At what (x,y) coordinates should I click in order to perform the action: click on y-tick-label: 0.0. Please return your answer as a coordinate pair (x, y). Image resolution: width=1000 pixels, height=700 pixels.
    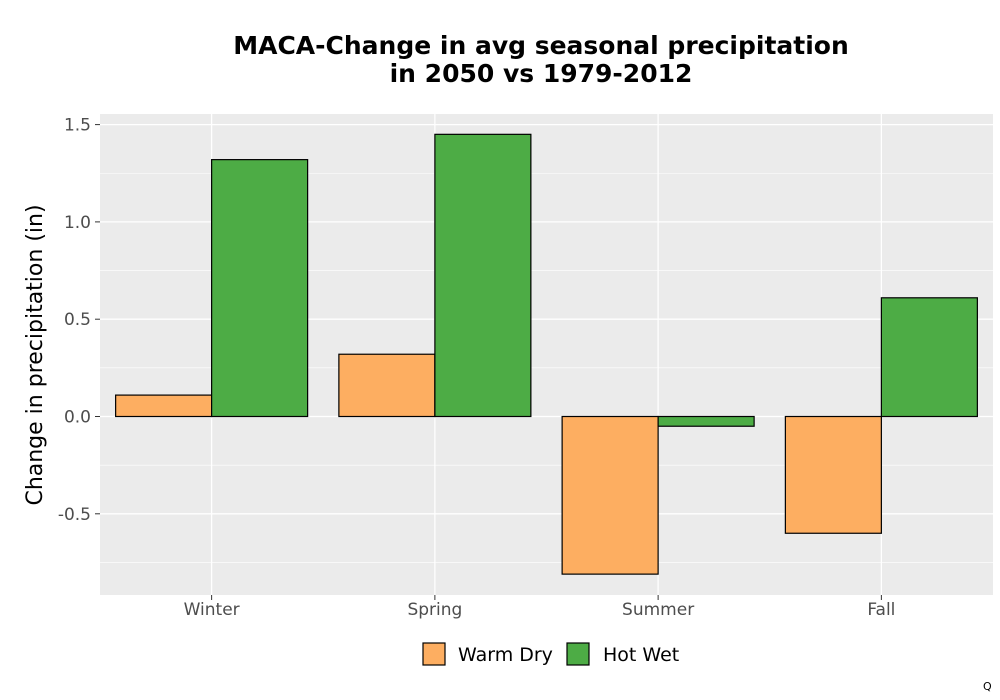
    Looking at the image, I should click on (77, 418).